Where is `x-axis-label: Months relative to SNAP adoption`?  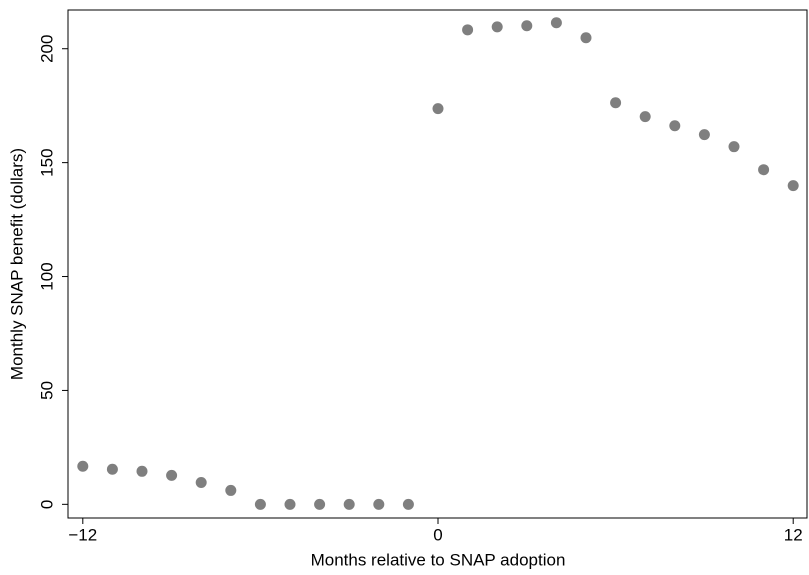
x-axis-label: Months relative to SNAP adoption is located at coordinates (438, 559).